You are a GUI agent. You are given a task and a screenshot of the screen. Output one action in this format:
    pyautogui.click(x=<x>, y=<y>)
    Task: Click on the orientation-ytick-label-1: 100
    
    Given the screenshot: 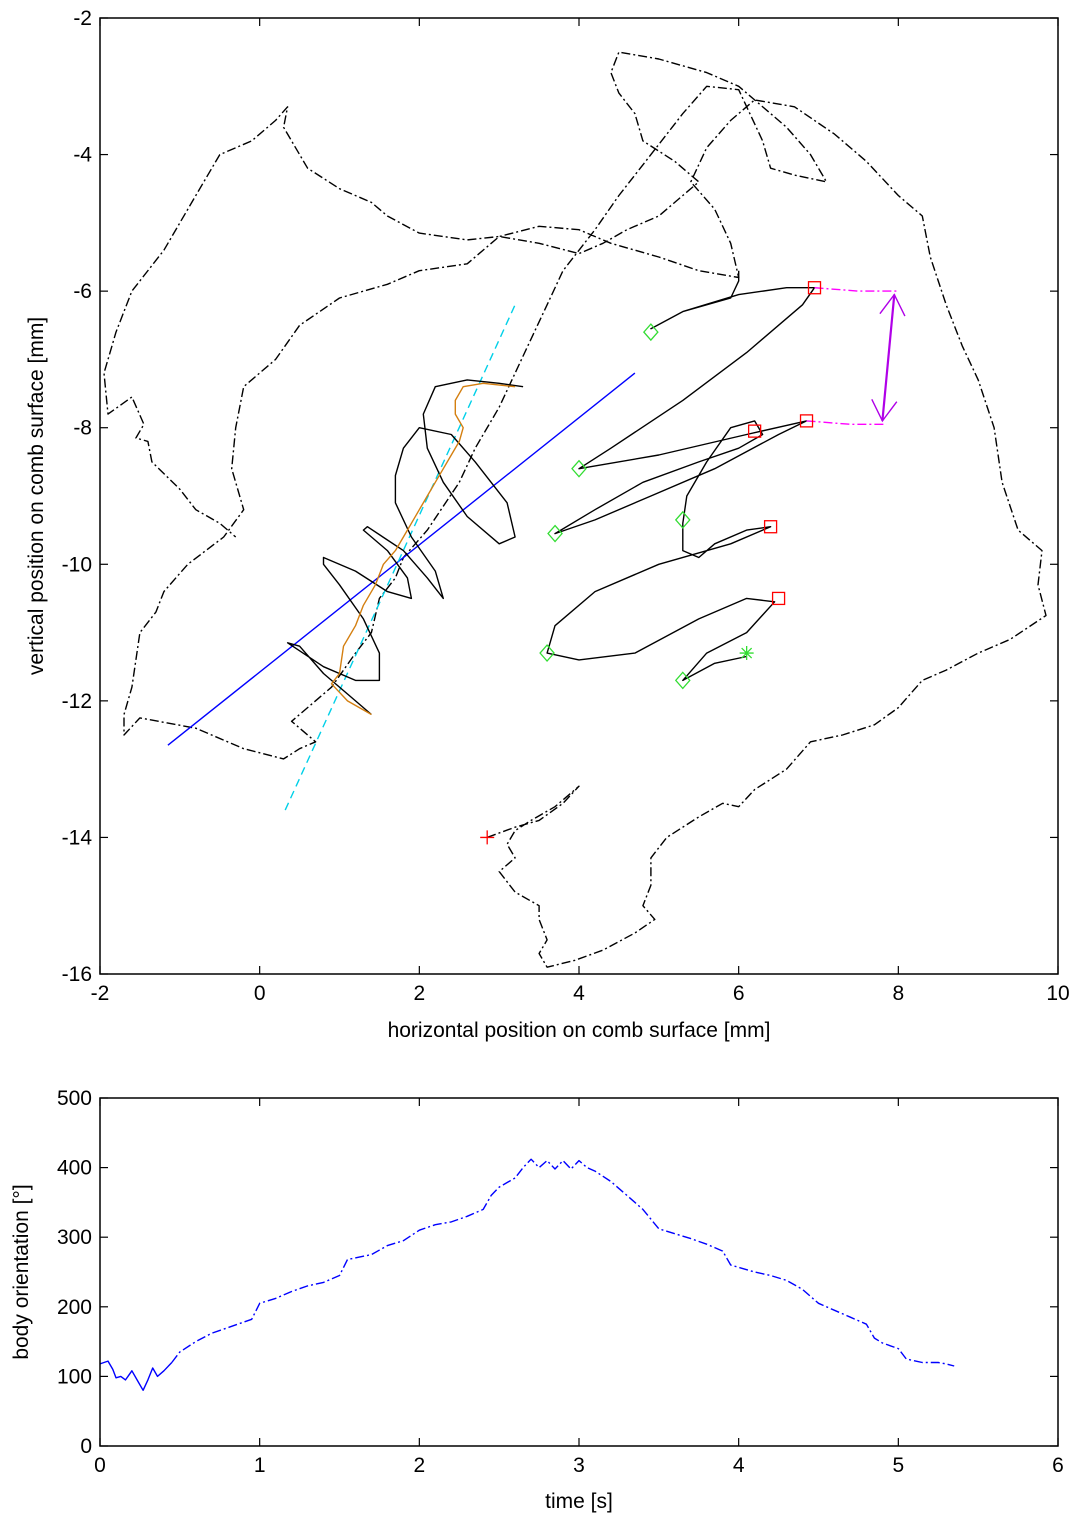 What is the action you would take?
    pyautogui.click(x=74, y=1376)
    